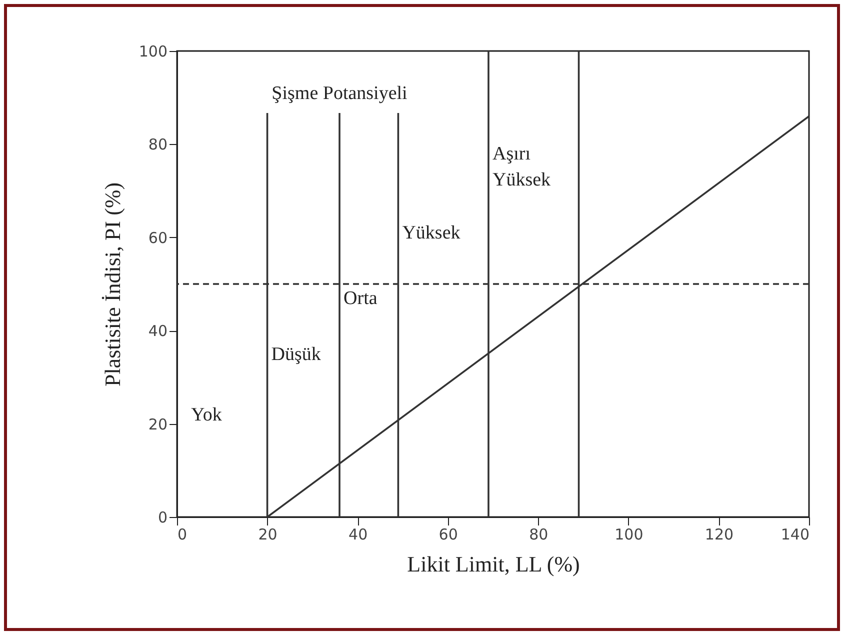  Describe the element at coordinates (522, 167) in the screenshot. I see `annotation: Aşırı Yüksek` at that location.